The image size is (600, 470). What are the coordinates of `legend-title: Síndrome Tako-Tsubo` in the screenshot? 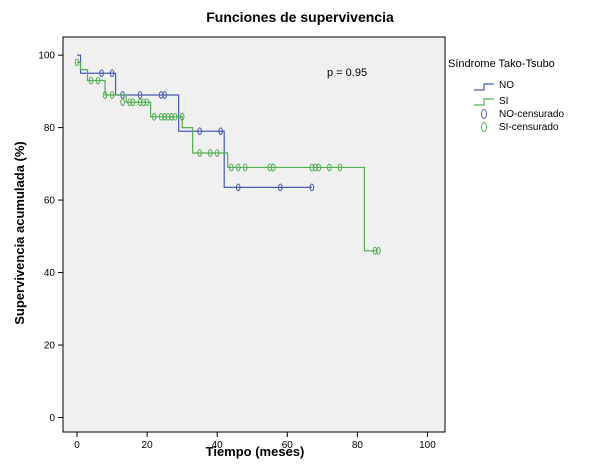 It's located at (501, 64).